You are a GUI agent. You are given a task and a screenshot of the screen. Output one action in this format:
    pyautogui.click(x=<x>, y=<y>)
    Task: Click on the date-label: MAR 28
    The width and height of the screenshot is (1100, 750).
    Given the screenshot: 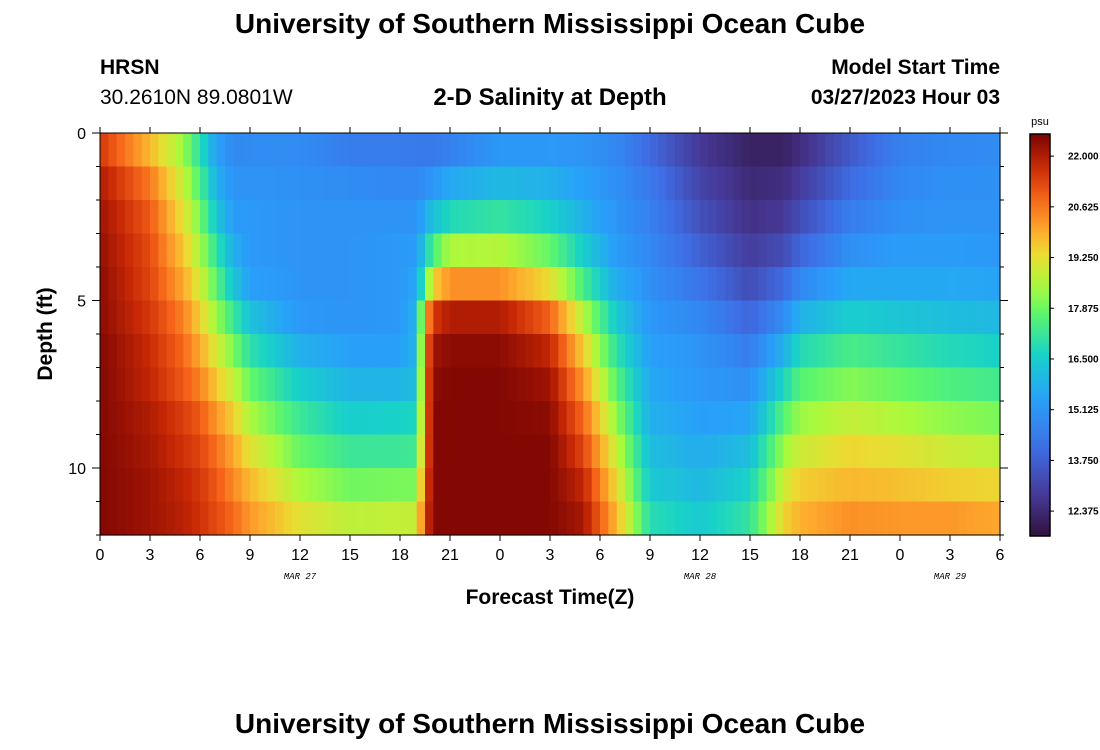 What is the action you would take?
    pyautogui.click(x=700, y=577)
    